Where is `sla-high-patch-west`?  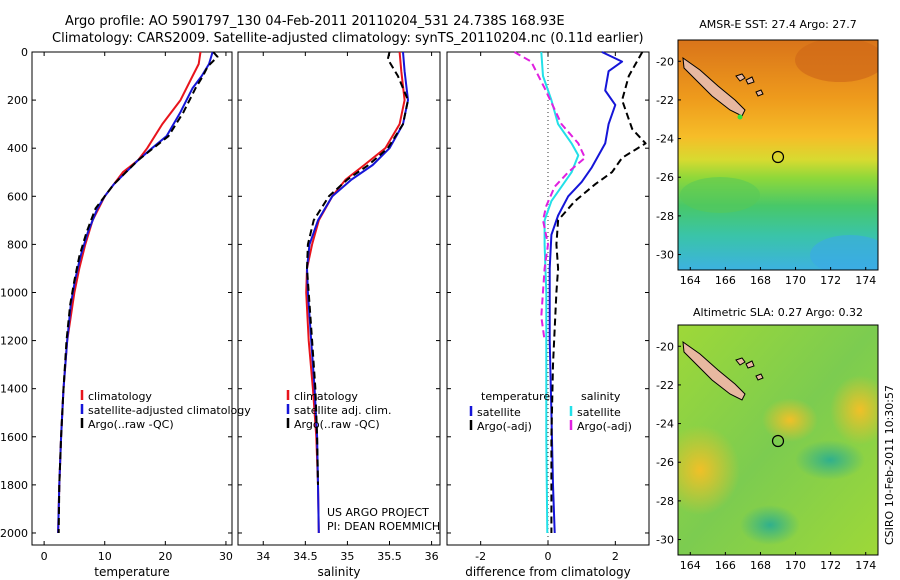 sla-high-patch-west is located at coordinates (709, 470).